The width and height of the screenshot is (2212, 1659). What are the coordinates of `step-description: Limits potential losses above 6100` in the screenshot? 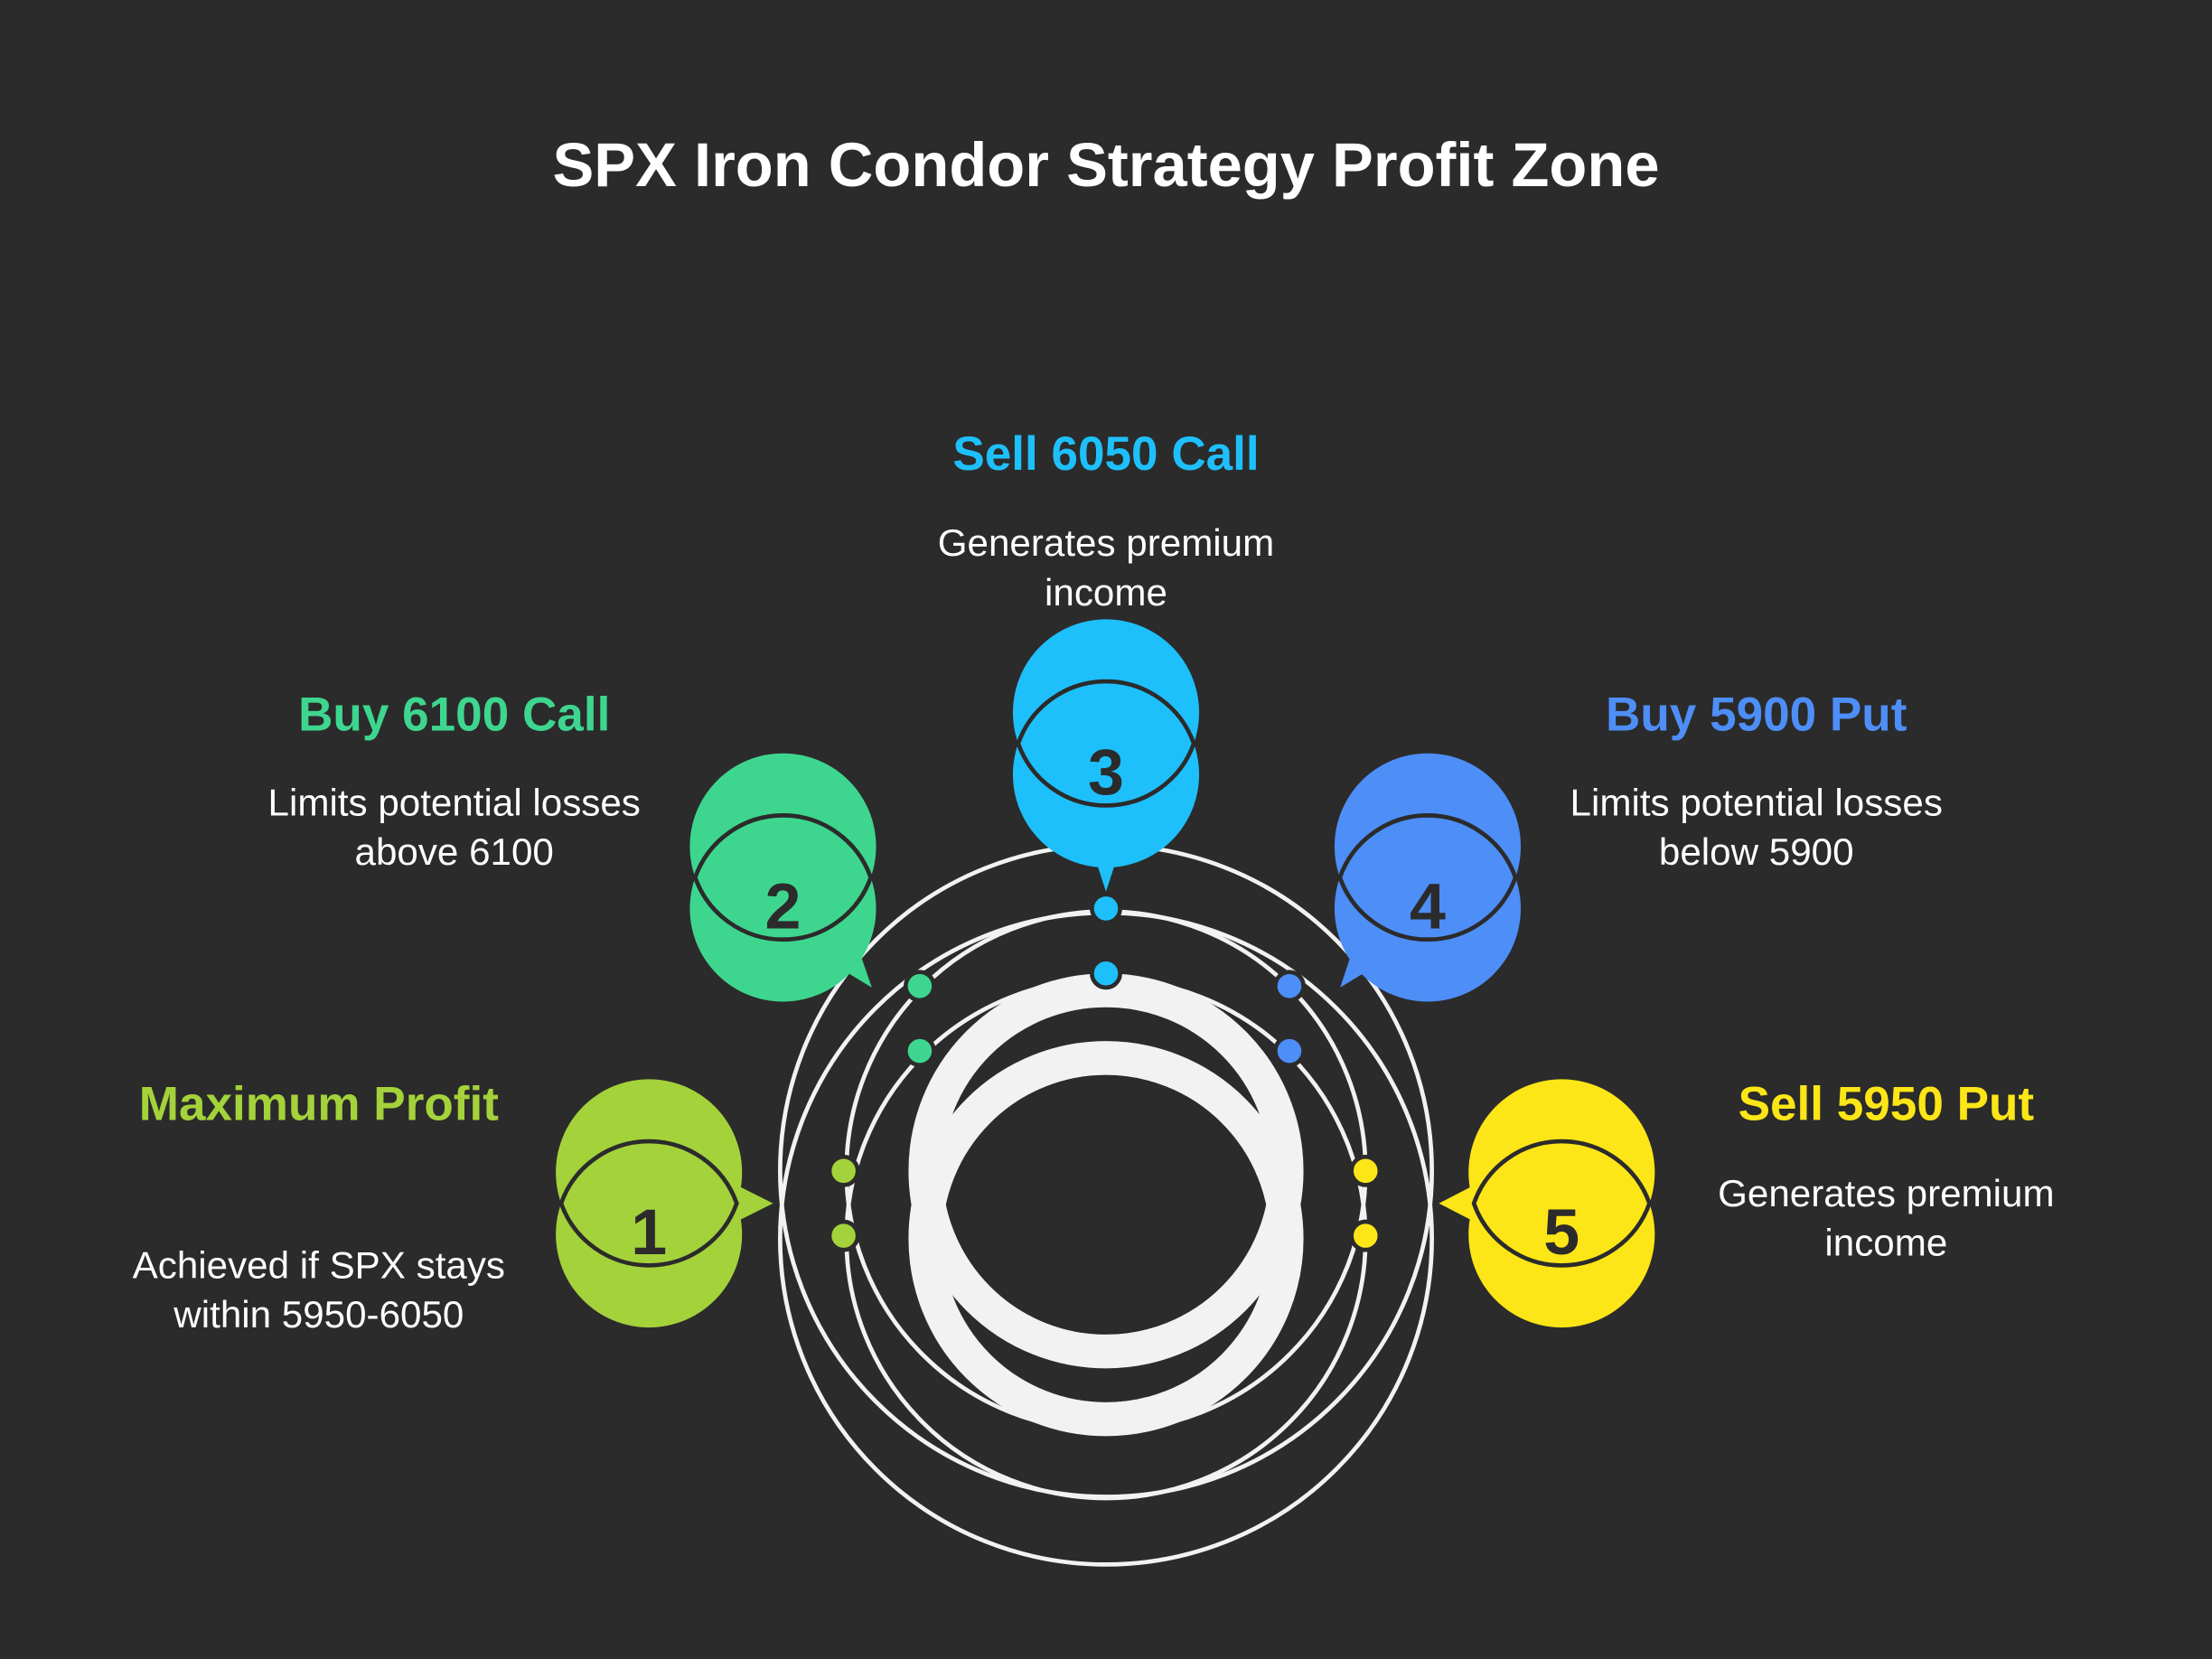 It's located at (454, 827).